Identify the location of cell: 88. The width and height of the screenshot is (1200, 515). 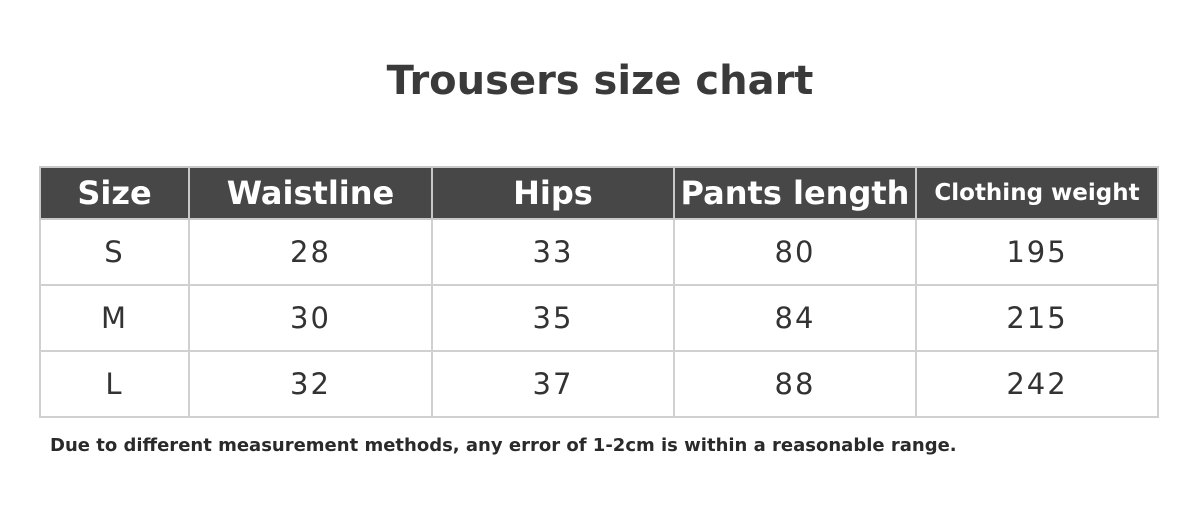
(795, 384).